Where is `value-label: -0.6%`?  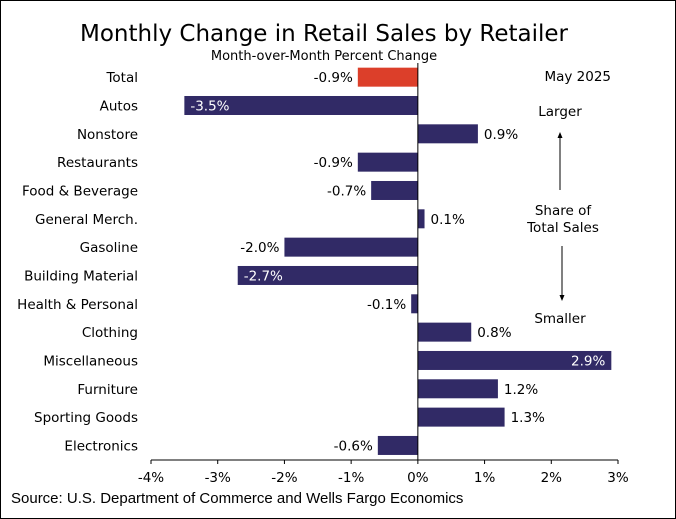
value-label: -0.6% is located at coordinates (353, 446).